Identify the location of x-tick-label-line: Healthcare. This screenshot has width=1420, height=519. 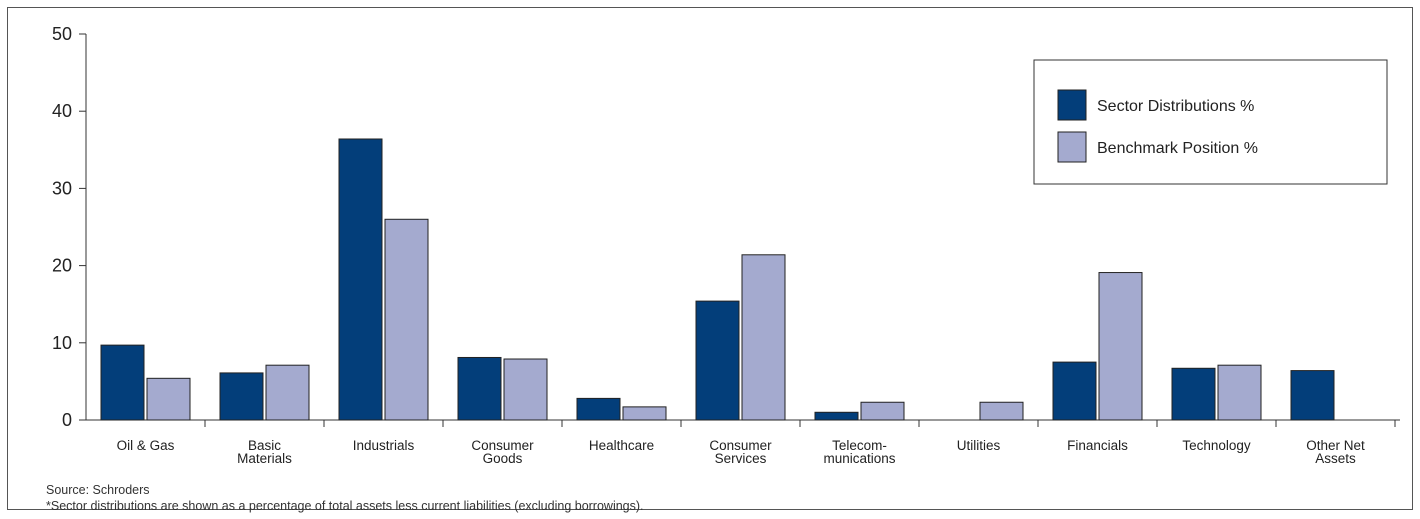
(621, 445).